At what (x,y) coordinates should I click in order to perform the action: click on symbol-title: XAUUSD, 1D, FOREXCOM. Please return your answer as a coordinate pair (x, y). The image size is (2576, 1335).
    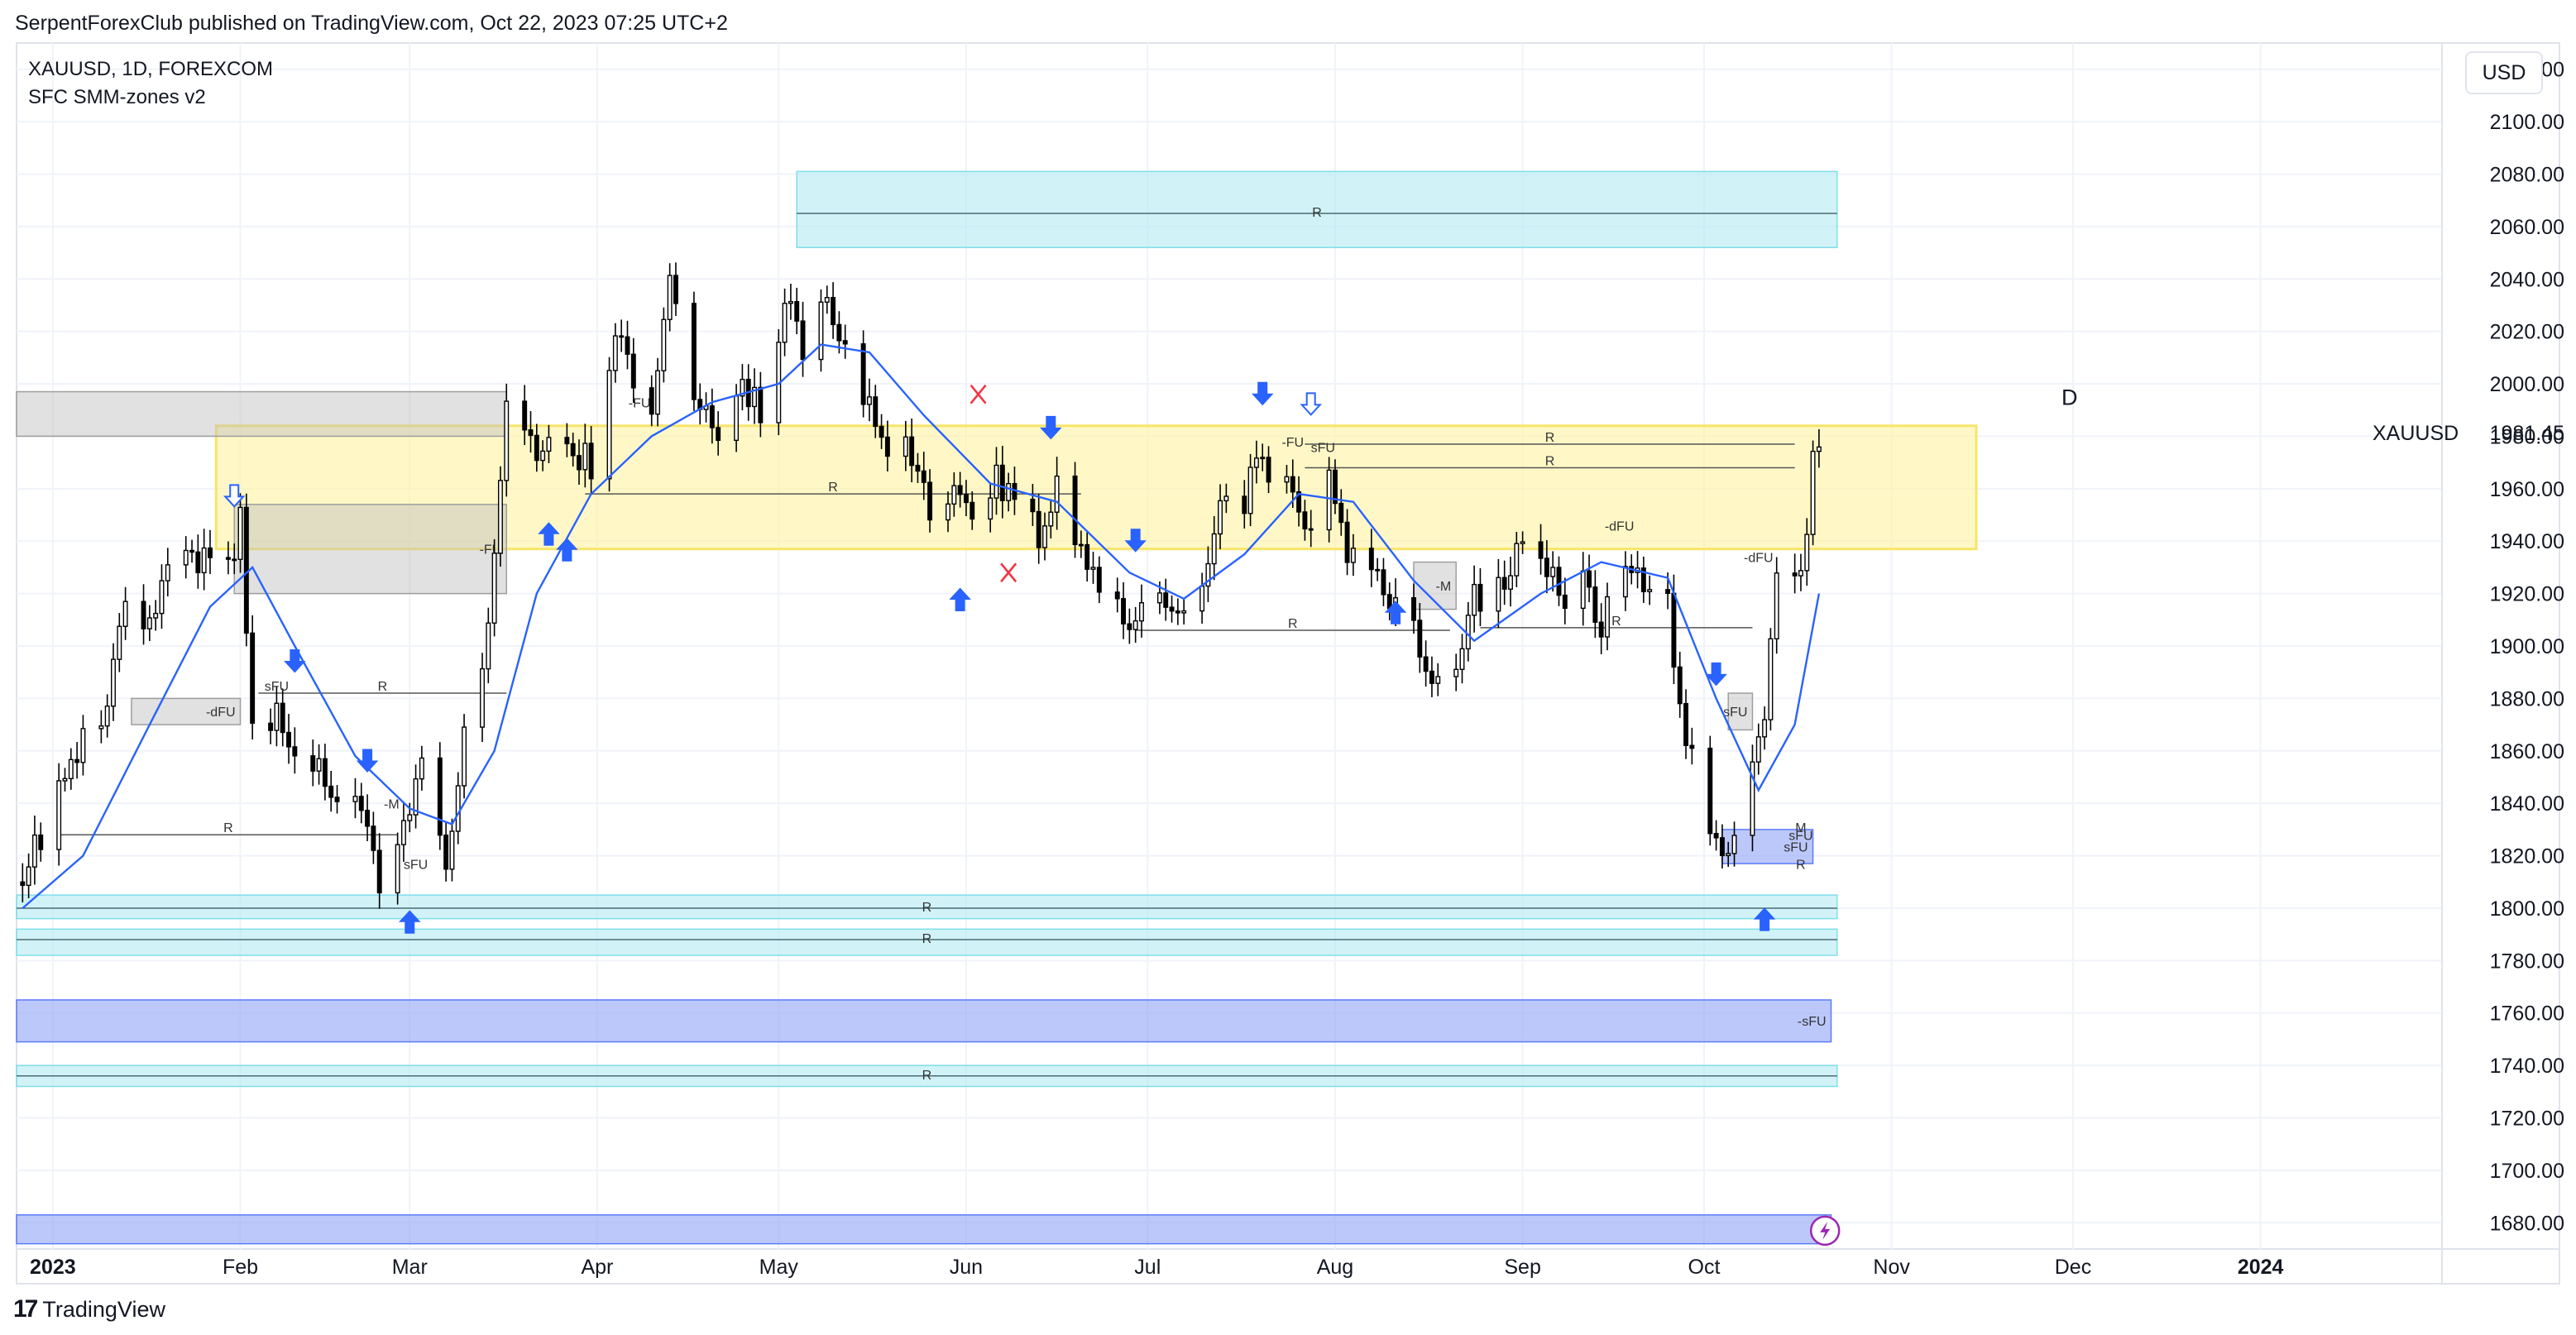
    Looking at the image, I should click on (151, 69).